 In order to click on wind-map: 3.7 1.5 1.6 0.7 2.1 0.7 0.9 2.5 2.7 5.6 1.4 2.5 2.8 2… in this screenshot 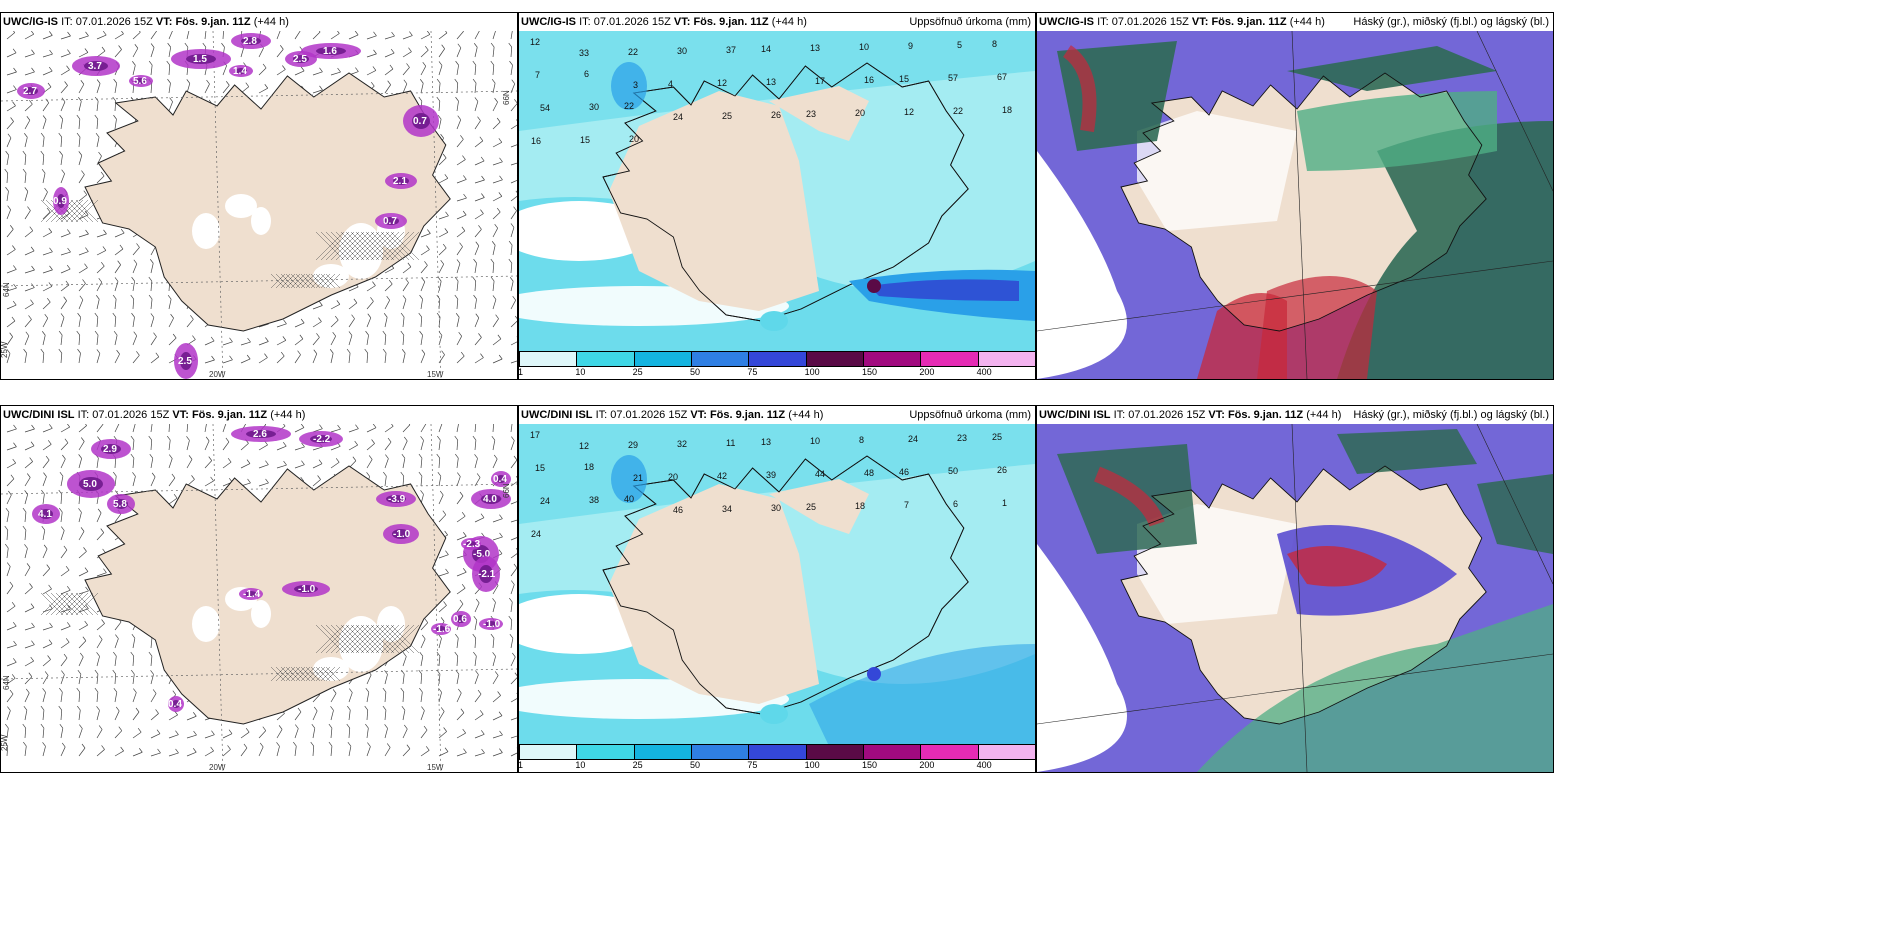, I will do `click(259, 205)`.